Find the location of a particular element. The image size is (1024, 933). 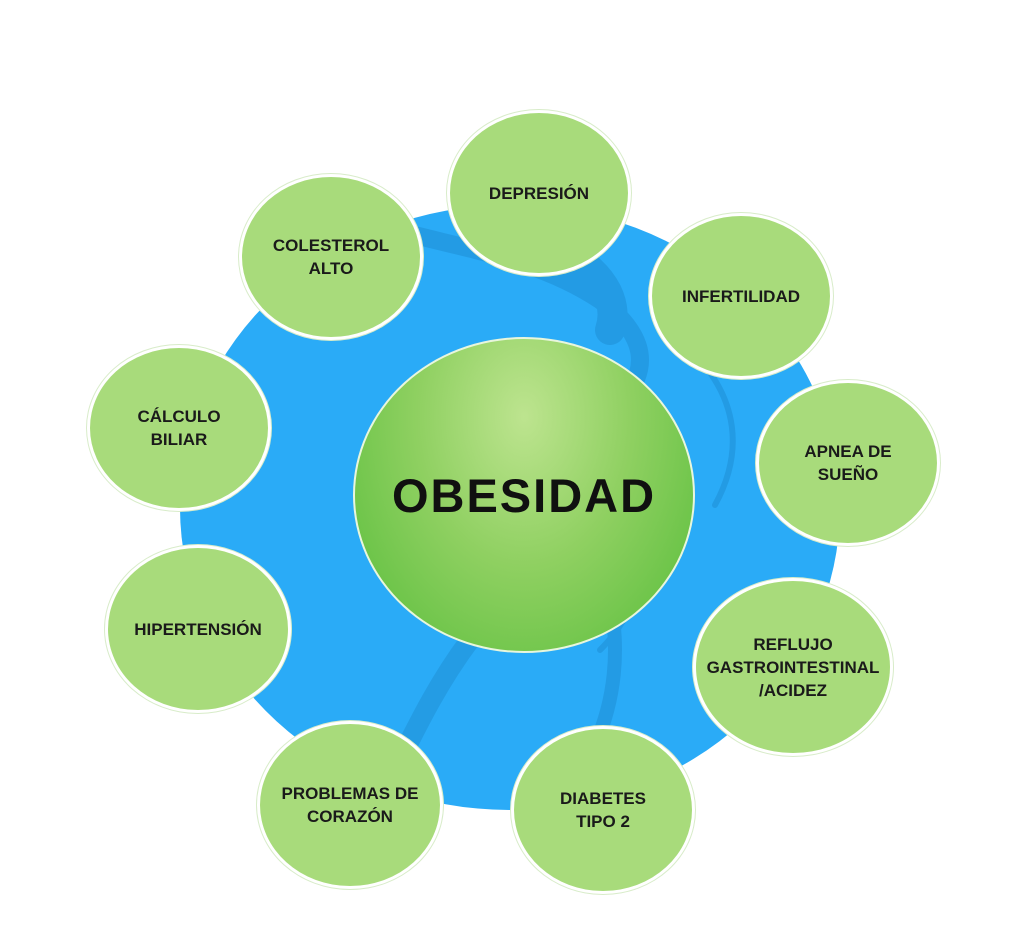

node-infertilidad: INFERTILIDAD is located at coordinates (741, 296).